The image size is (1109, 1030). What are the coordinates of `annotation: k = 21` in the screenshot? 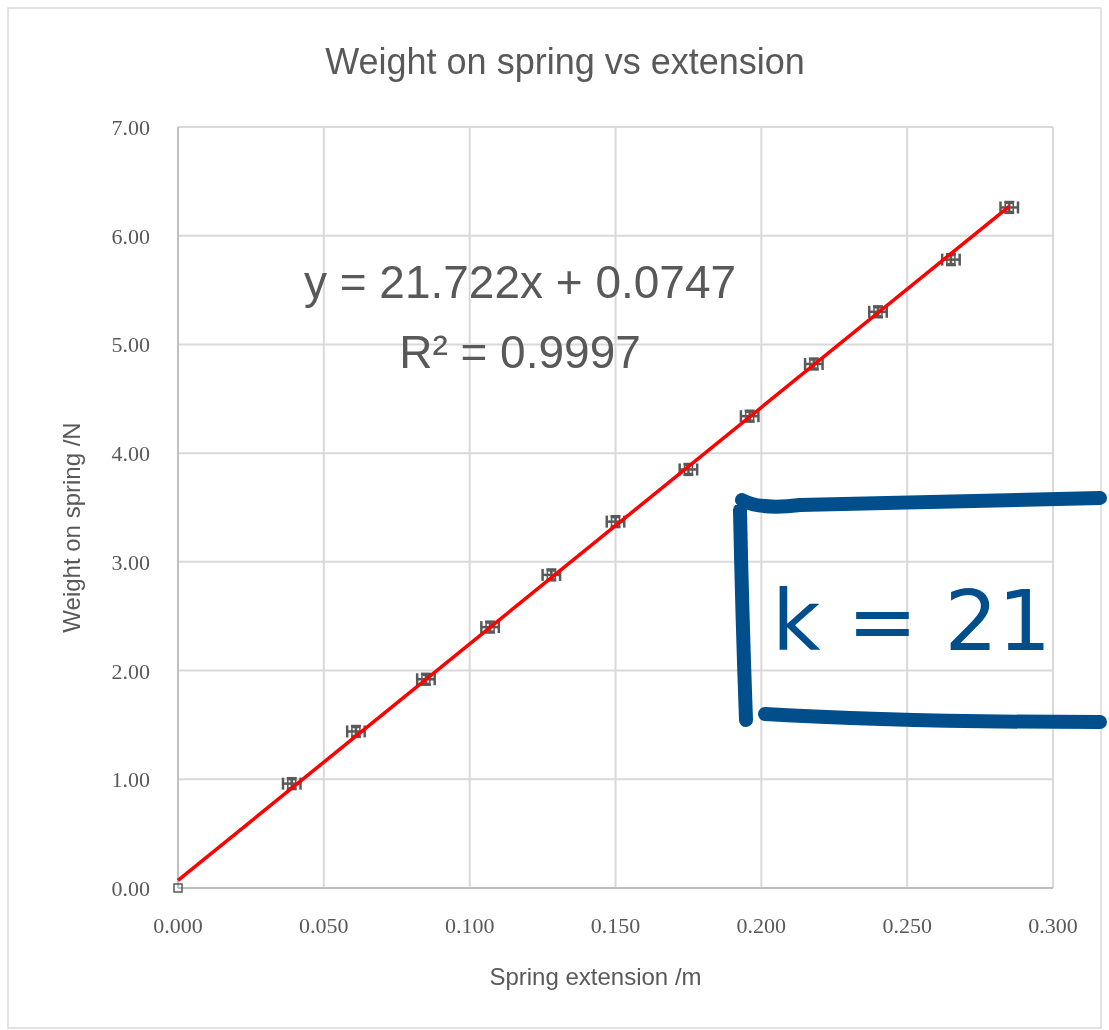 It's located at (912, 621).